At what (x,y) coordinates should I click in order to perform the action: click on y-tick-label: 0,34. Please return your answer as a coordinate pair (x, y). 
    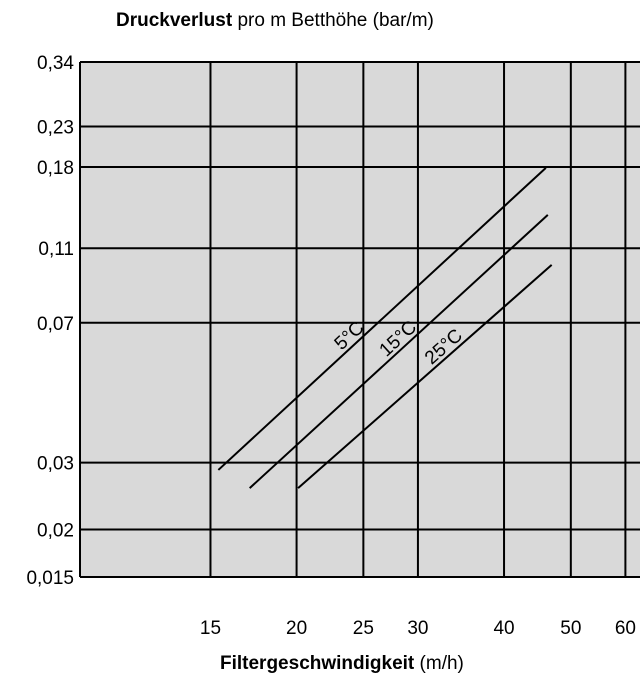
    Looking at the image, I should click on (55, 63).